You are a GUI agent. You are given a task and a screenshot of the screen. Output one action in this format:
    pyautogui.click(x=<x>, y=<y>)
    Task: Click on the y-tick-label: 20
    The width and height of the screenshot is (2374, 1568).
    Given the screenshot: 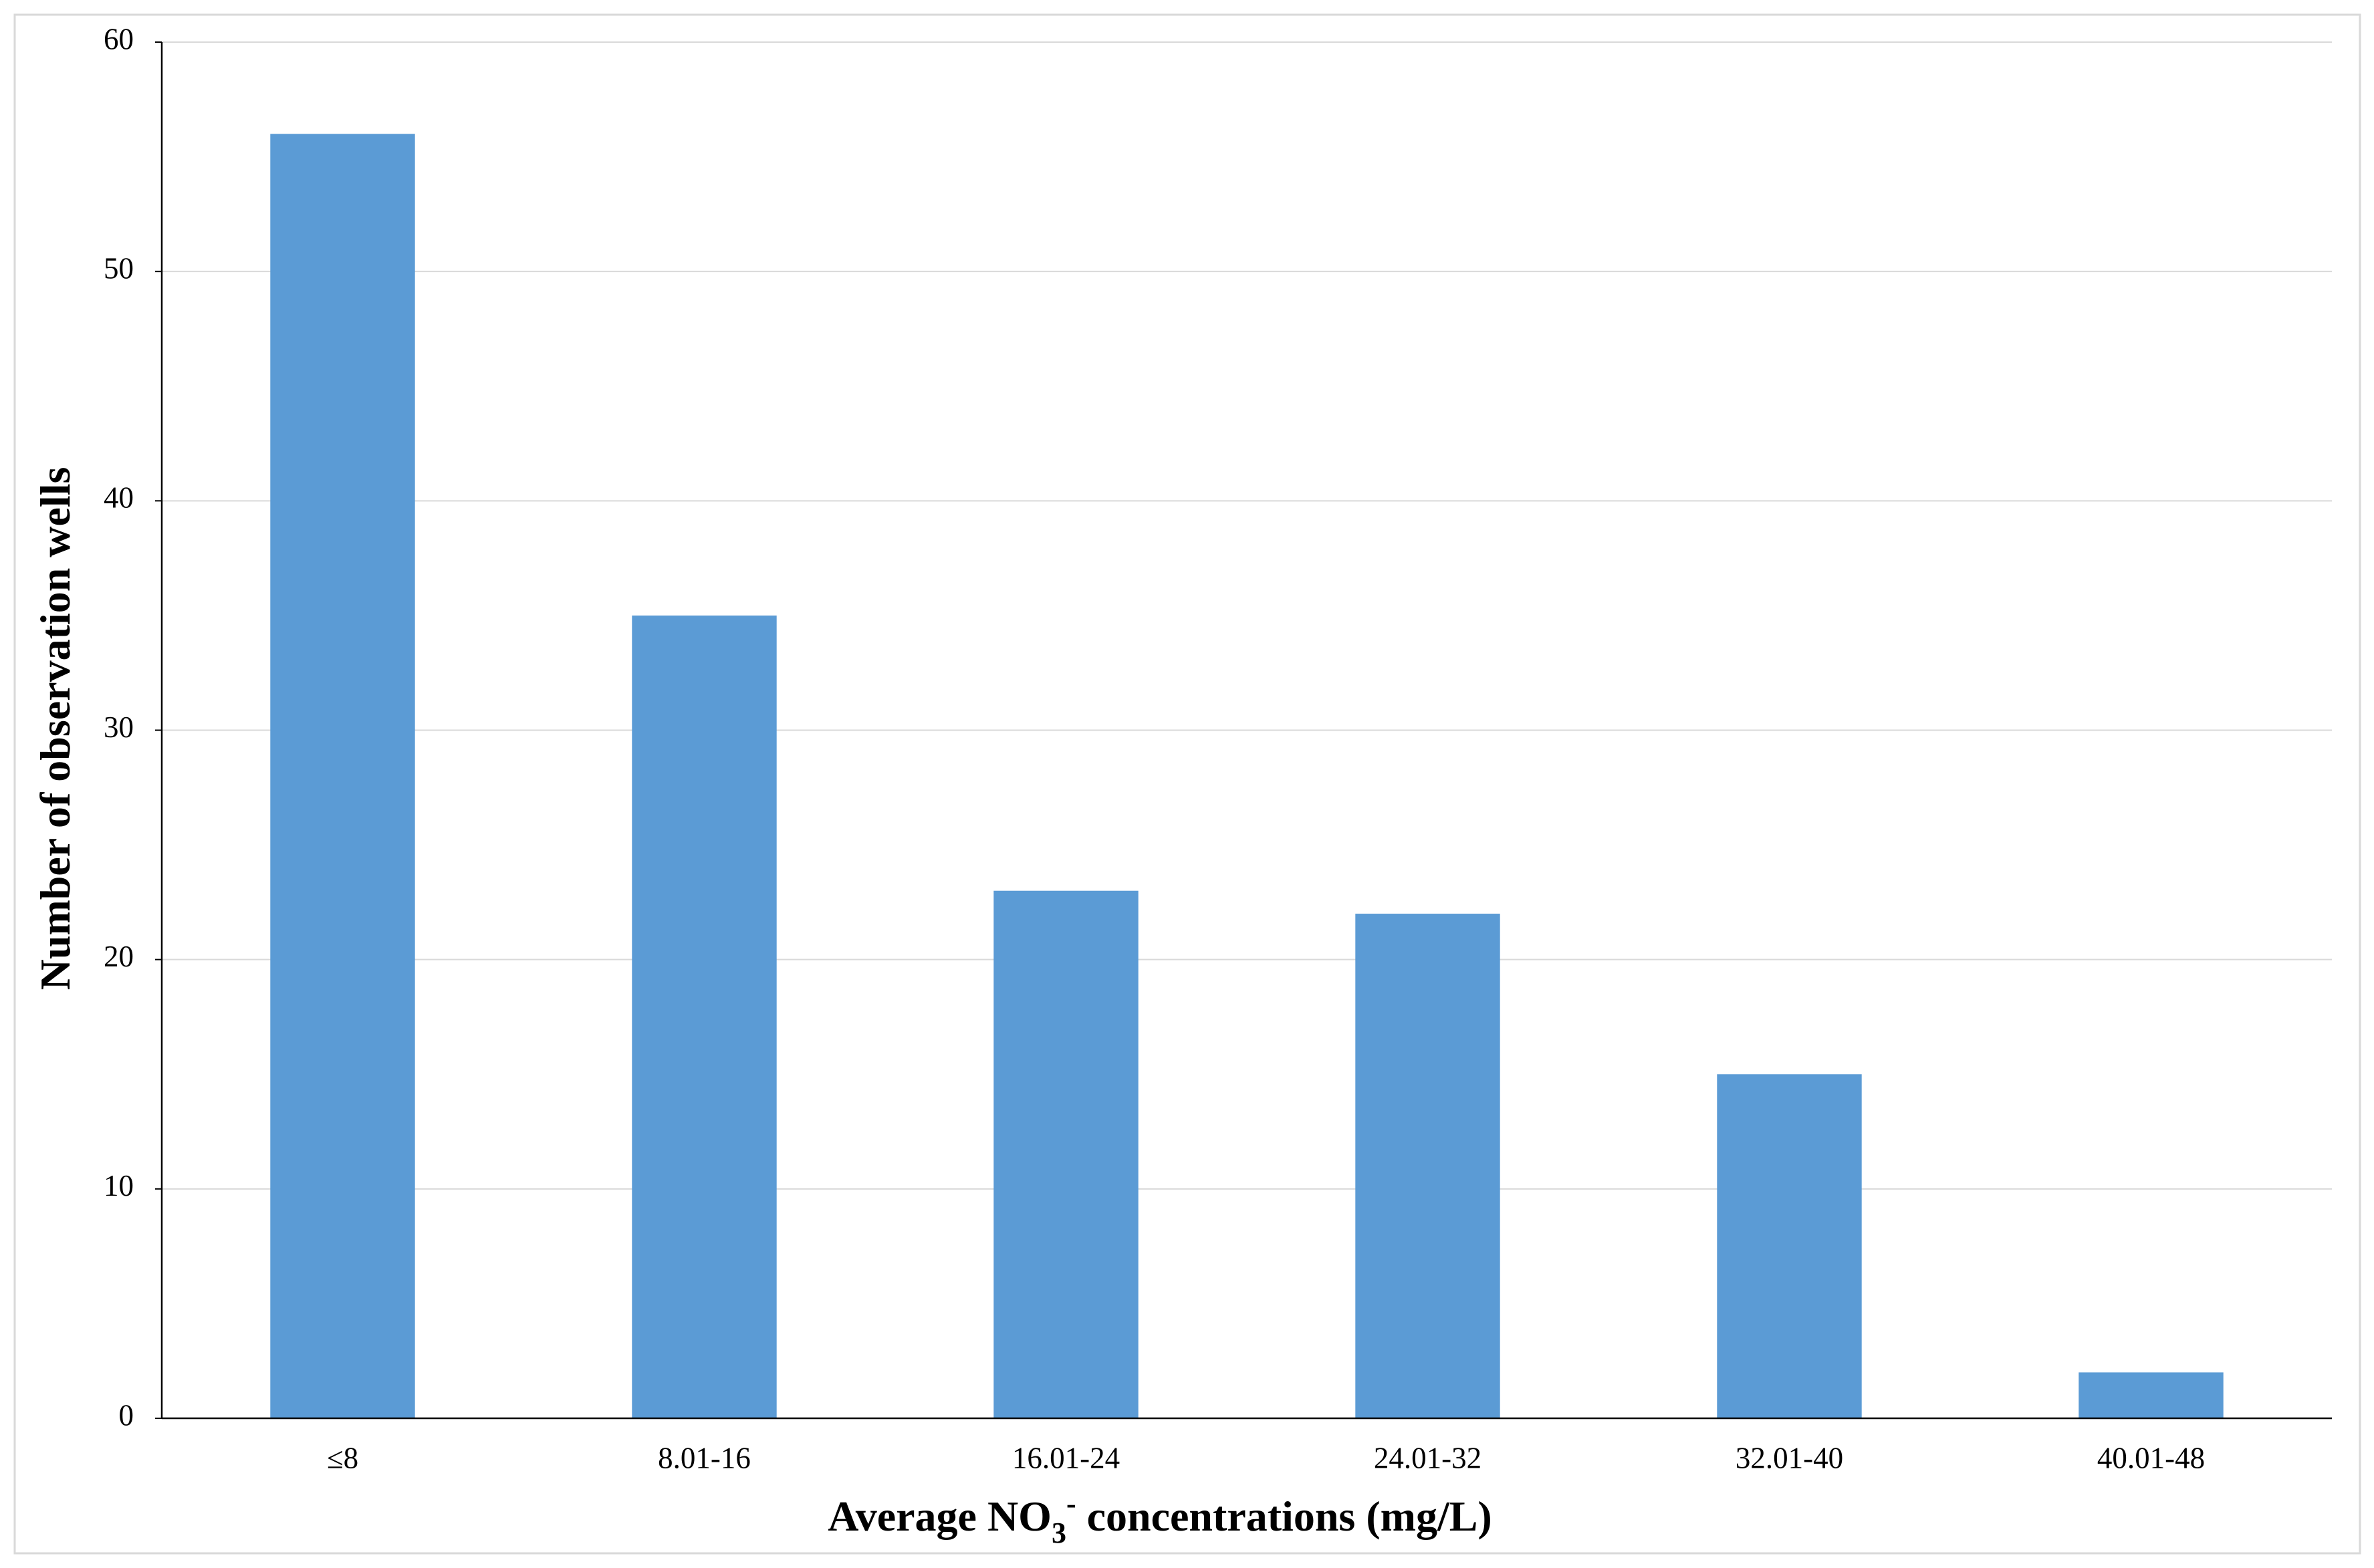 What is the action you would take?
    pyautogui.click(x=119, y=956)
    